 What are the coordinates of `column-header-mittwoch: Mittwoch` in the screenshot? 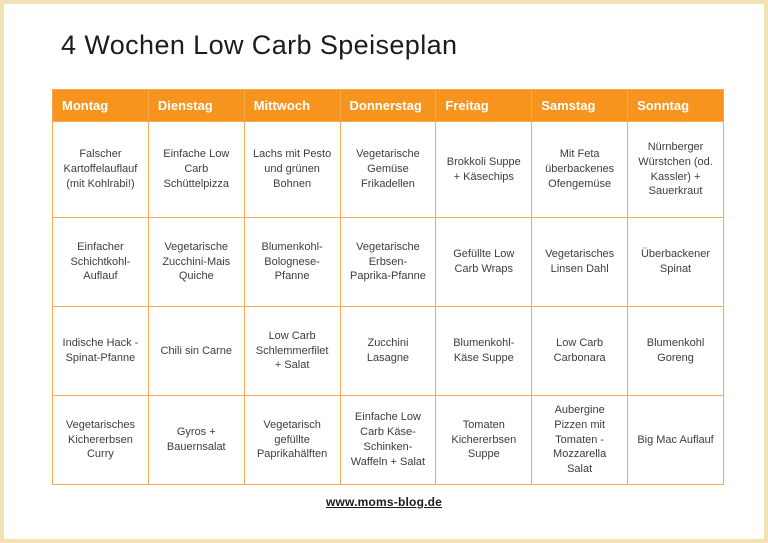 It's located at (292, 105).